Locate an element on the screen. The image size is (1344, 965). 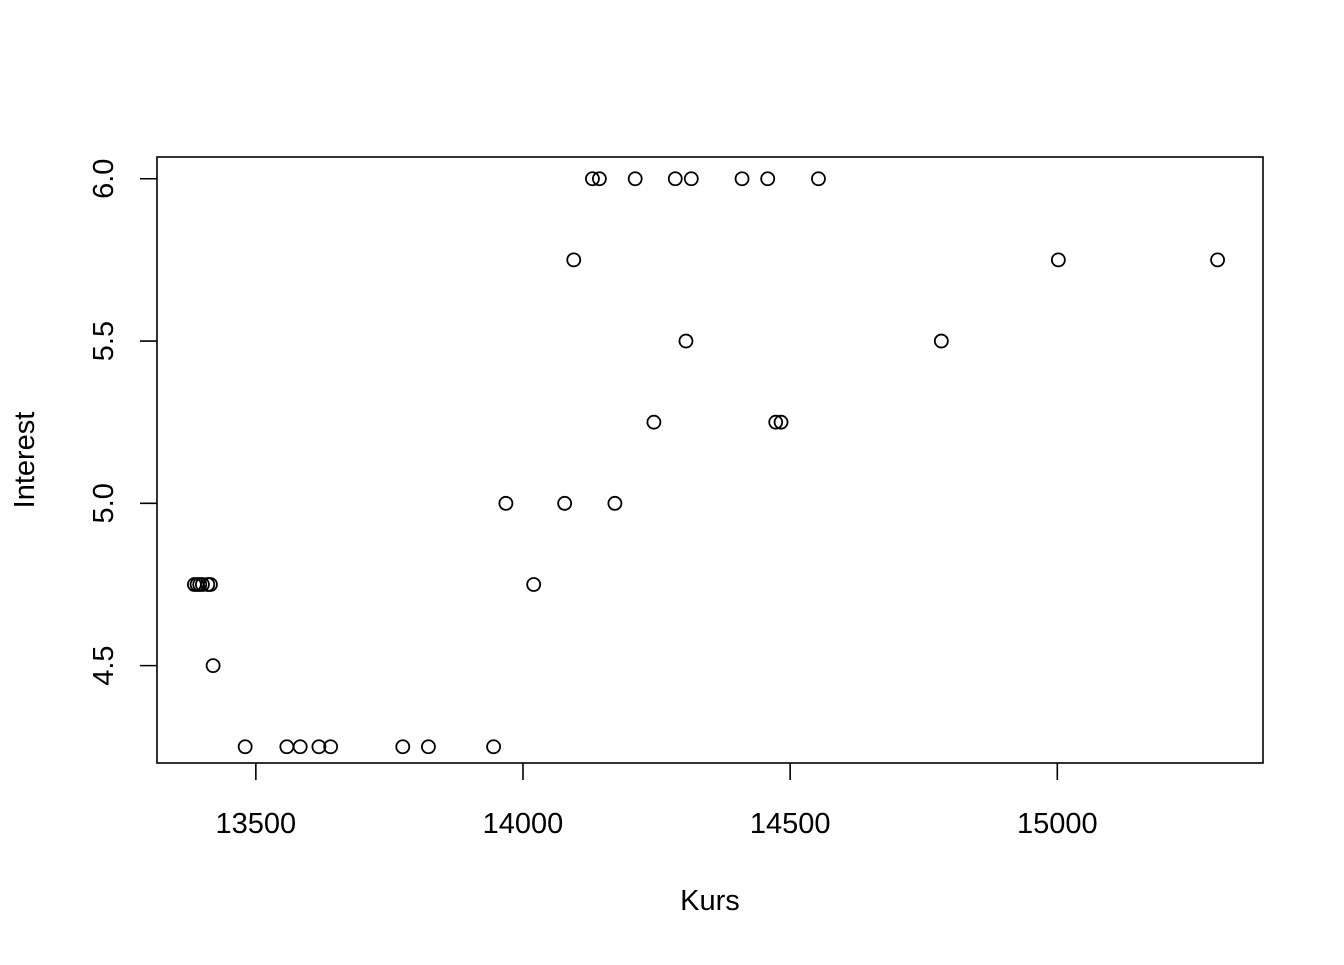
y-tick-label: 5.5 is located at coordinates (104, 341).